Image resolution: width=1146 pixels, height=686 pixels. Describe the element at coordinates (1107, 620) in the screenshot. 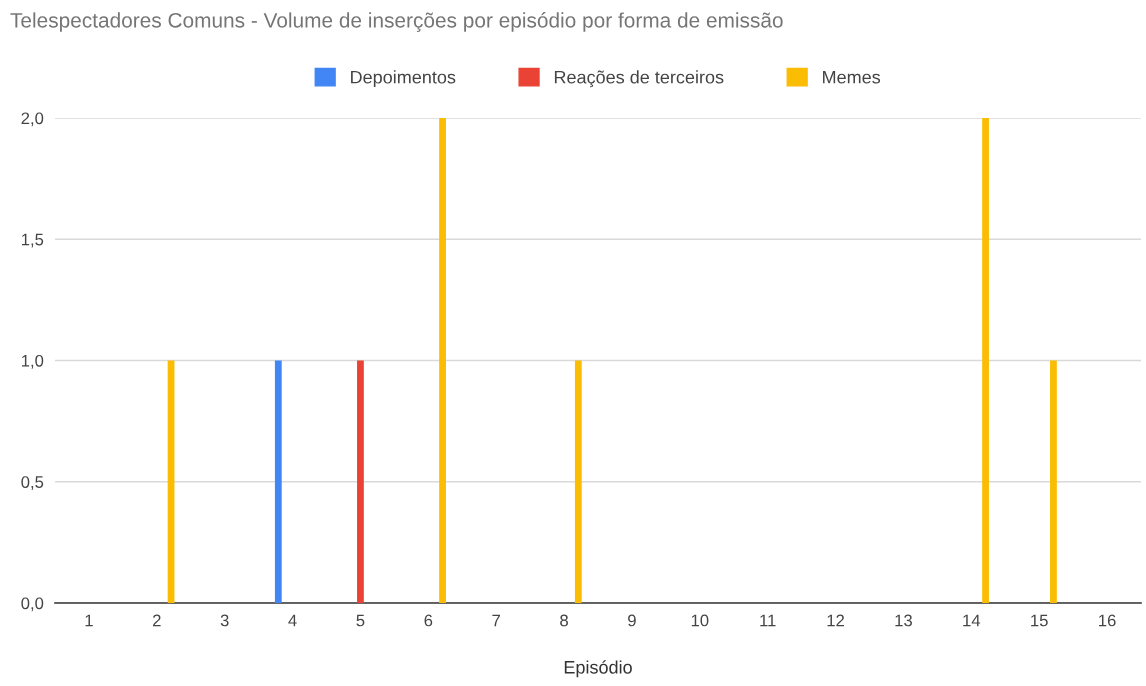

I see `x-tick-label: 16` at that location.